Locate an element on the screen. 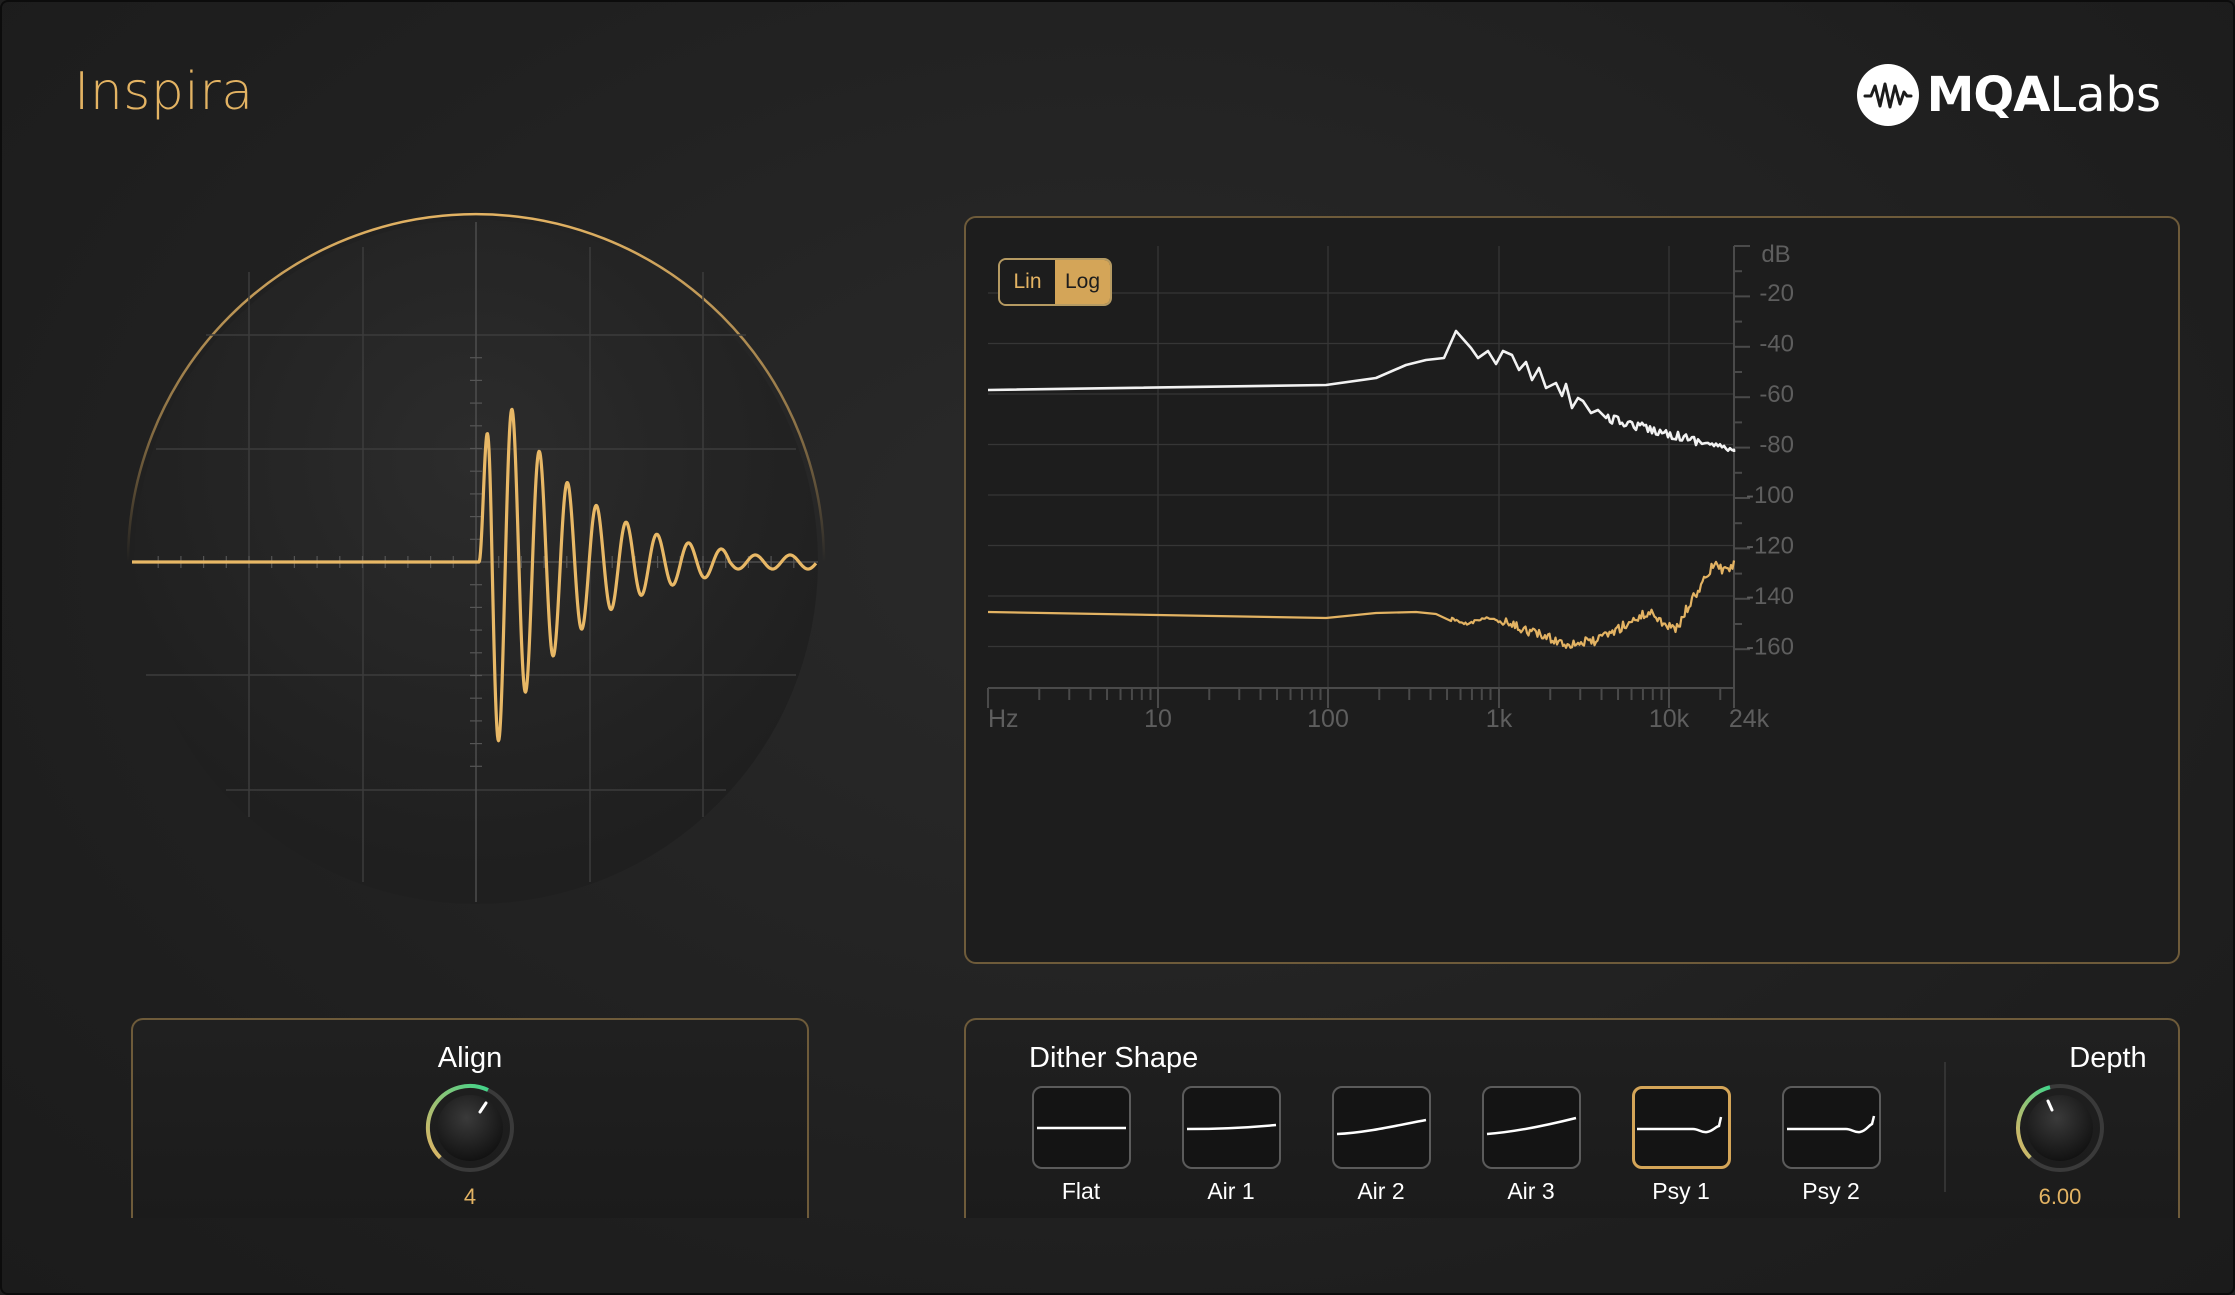 This screenshot has width=2235, height=1295. air1-curve-icon is located at coordinates (1231, 1127).